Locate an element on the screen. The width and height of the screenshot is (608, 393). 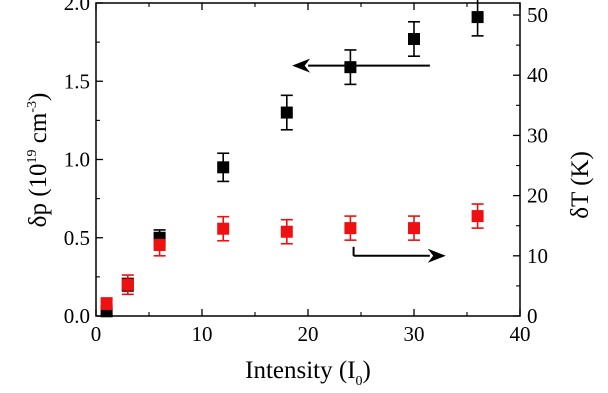
y-right-tick-label: 20 is located at coordinates (537, 196).